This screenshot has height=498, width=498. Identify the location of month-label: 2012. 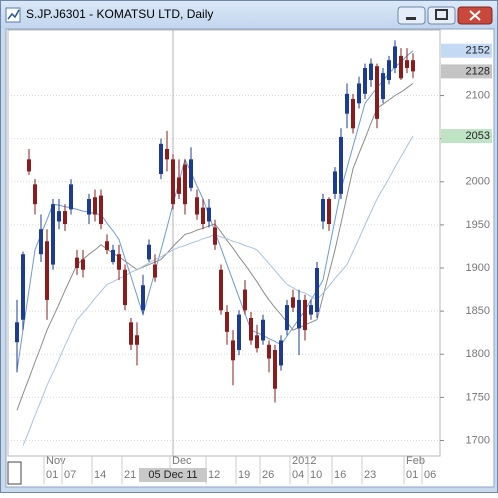
(304, 461).